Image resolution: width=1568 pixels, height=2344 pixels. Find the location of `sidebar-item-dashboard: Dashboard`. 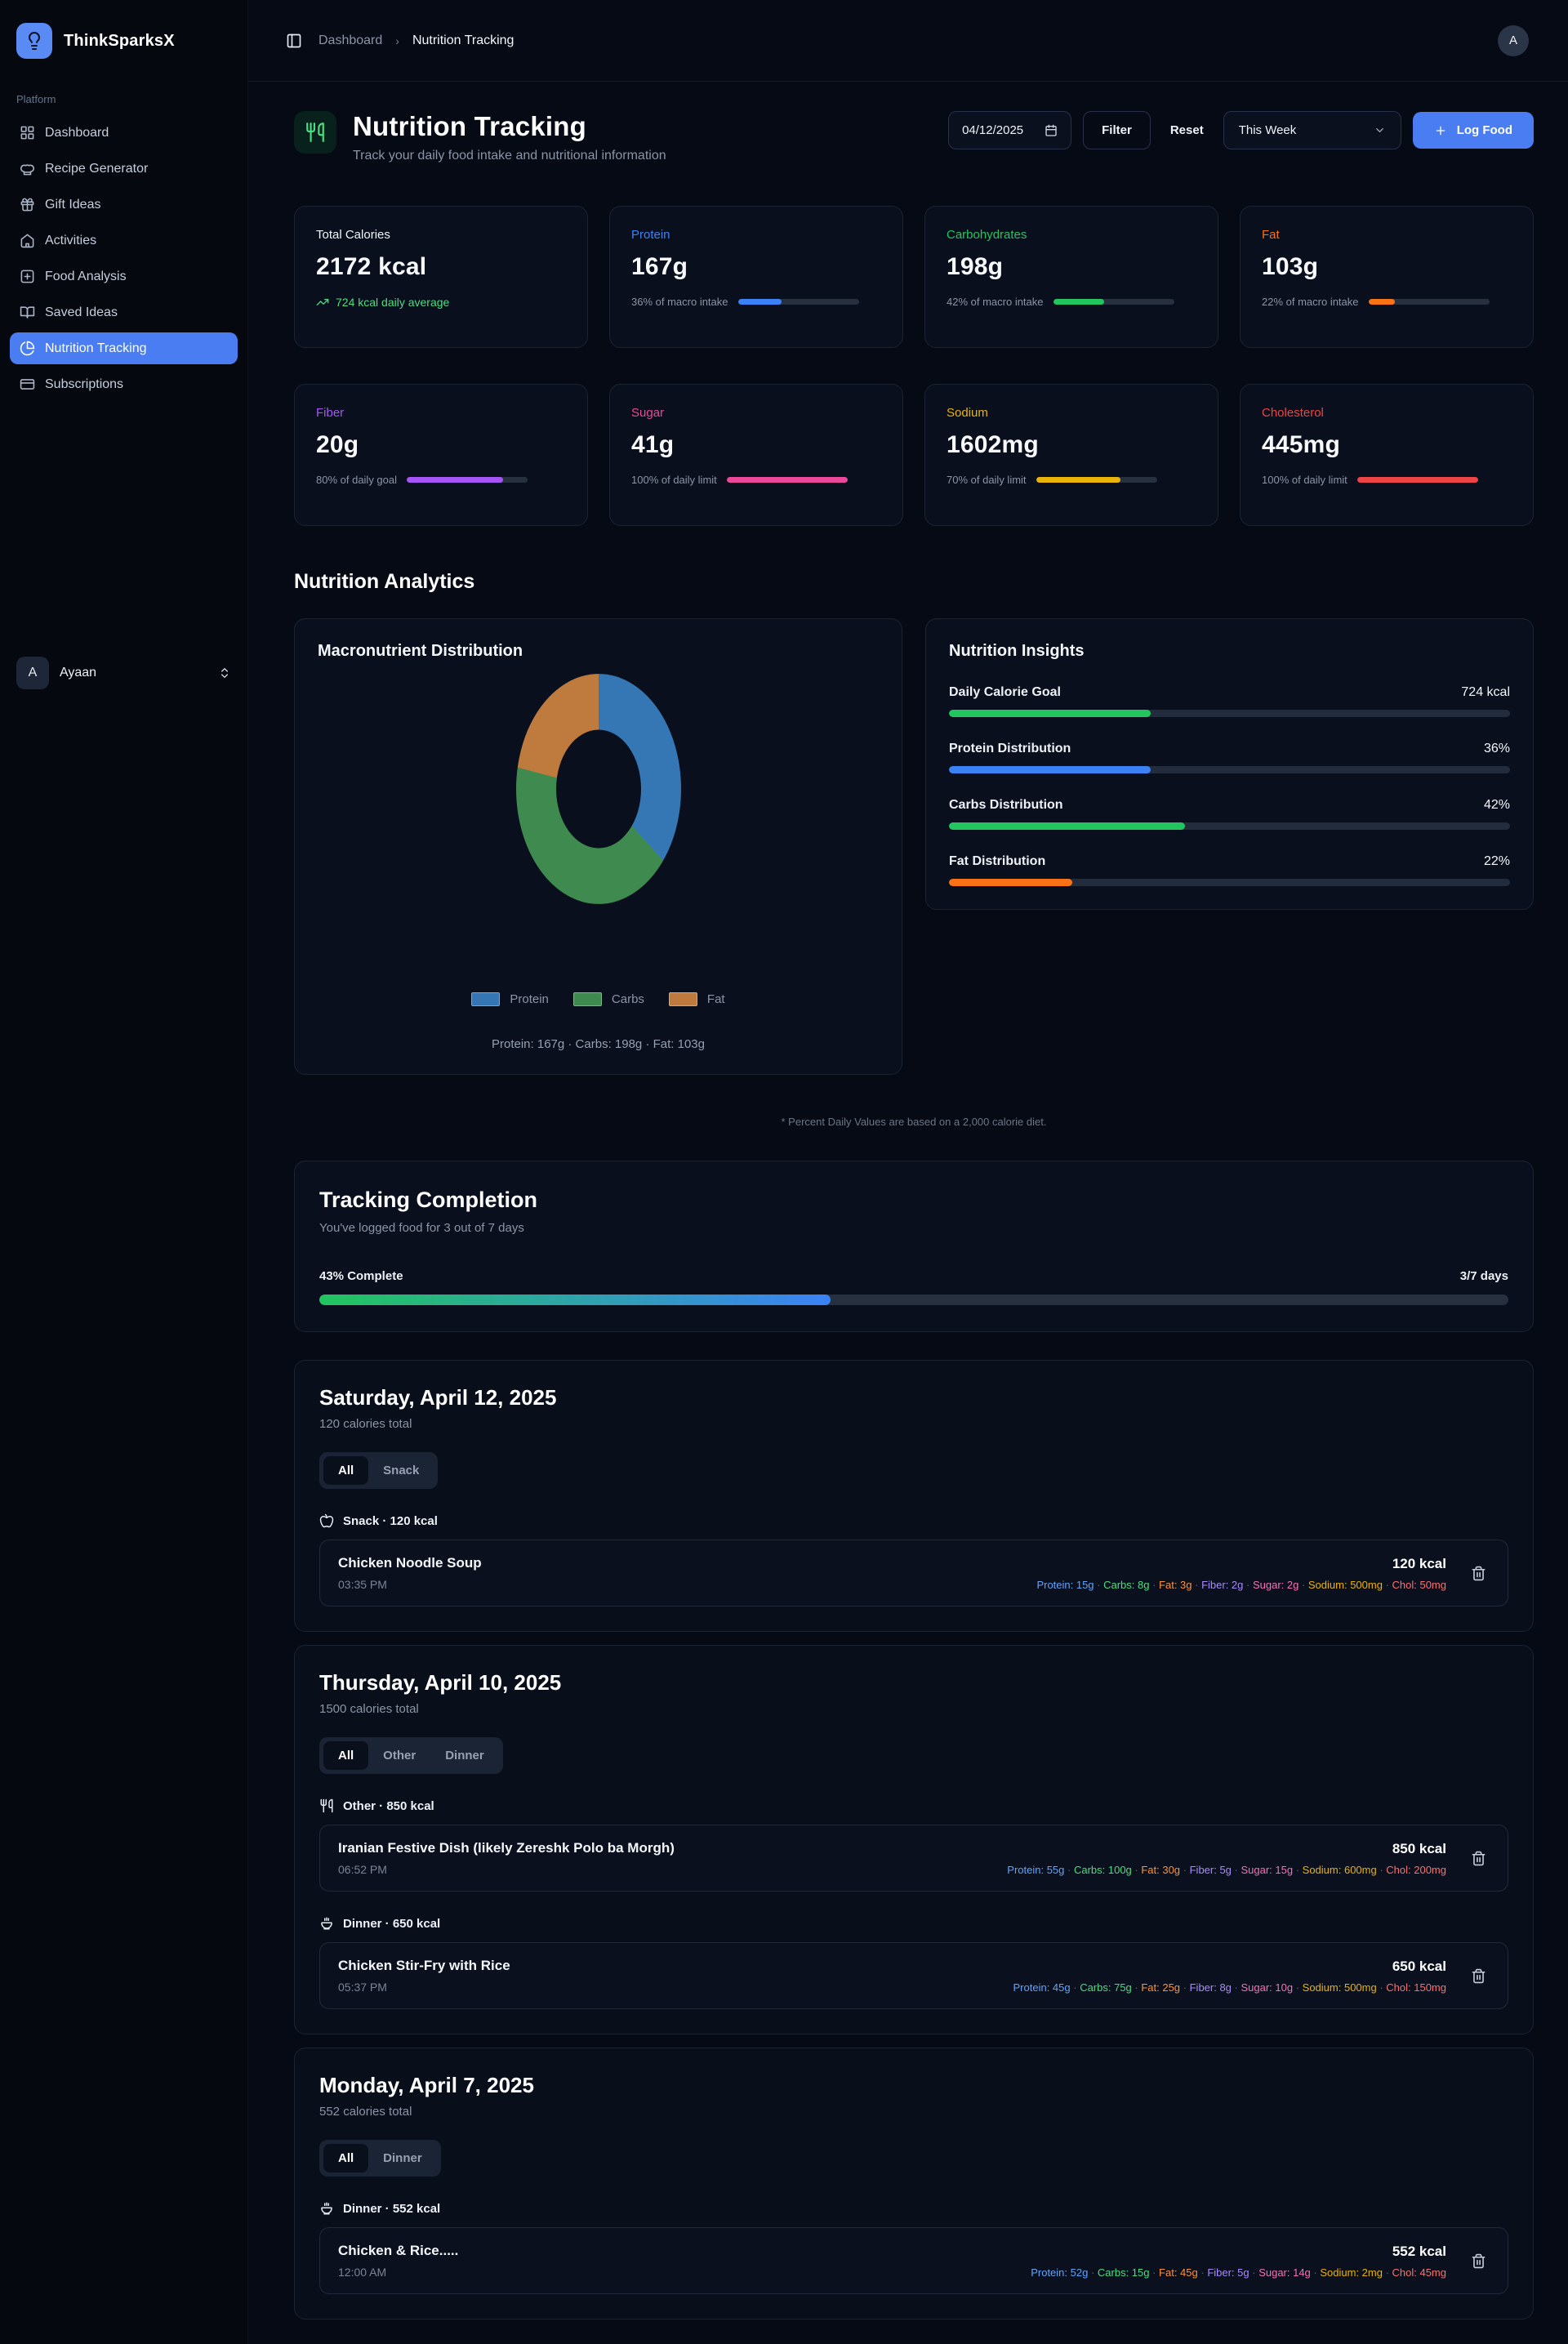

sidebar-item-dashboard: Dashboard is located at coordinates (124, 133).